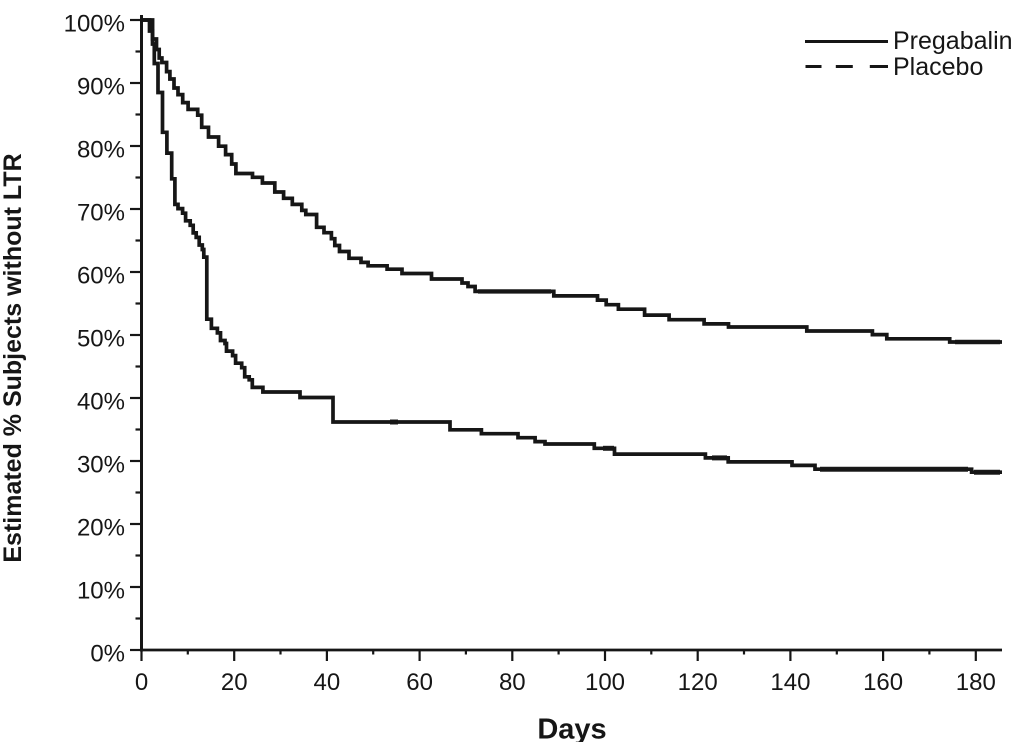  Describe the element at coordinates (234, 682) in the screenshot. I see `svg-text: 20` at that location.